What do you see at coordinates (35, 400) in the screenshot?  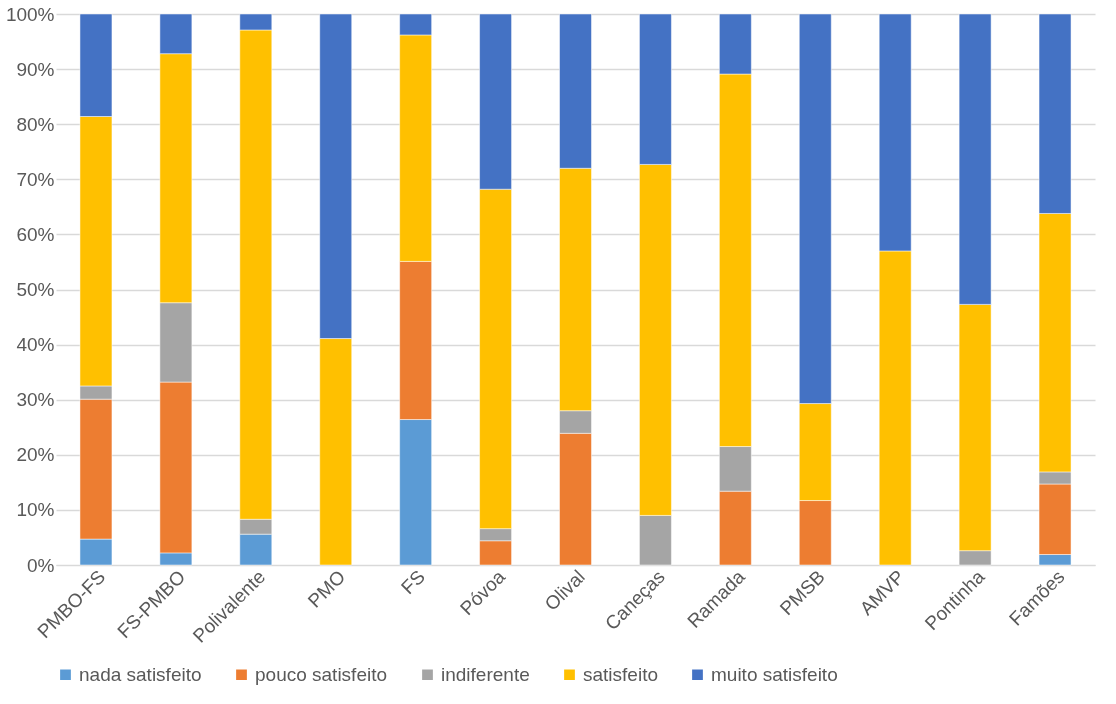 I see `y-tick-label: 30%` at bounding box center [35, 400].